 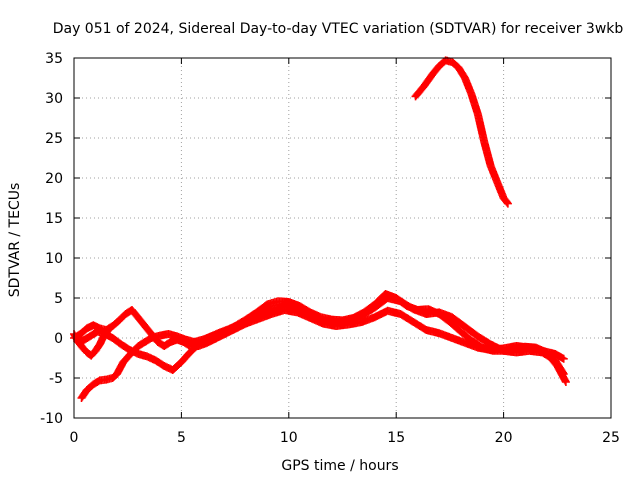 What do you see at coordinates (51, 419) in the screenshot?
I see `y-tick-label: -10` at bounding box center [51, 419].